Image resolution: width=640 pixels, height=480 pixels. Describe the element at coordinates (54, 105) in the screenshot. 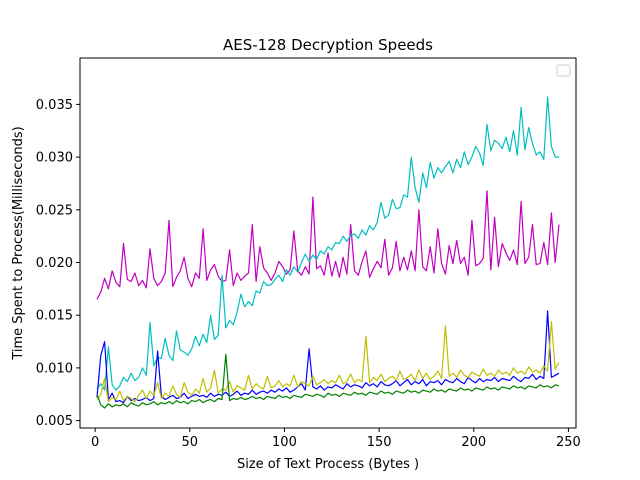

I see `y-tick-label: 0.035` at that location.